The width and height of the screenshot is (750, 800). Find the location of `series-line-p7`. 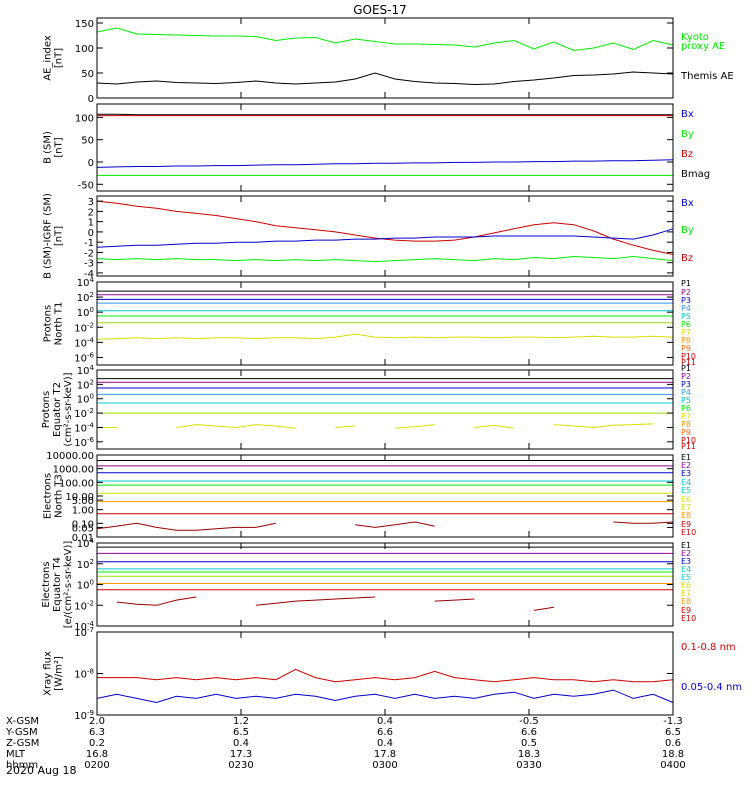

series-line-p7 is located at coordinates (375, 426).